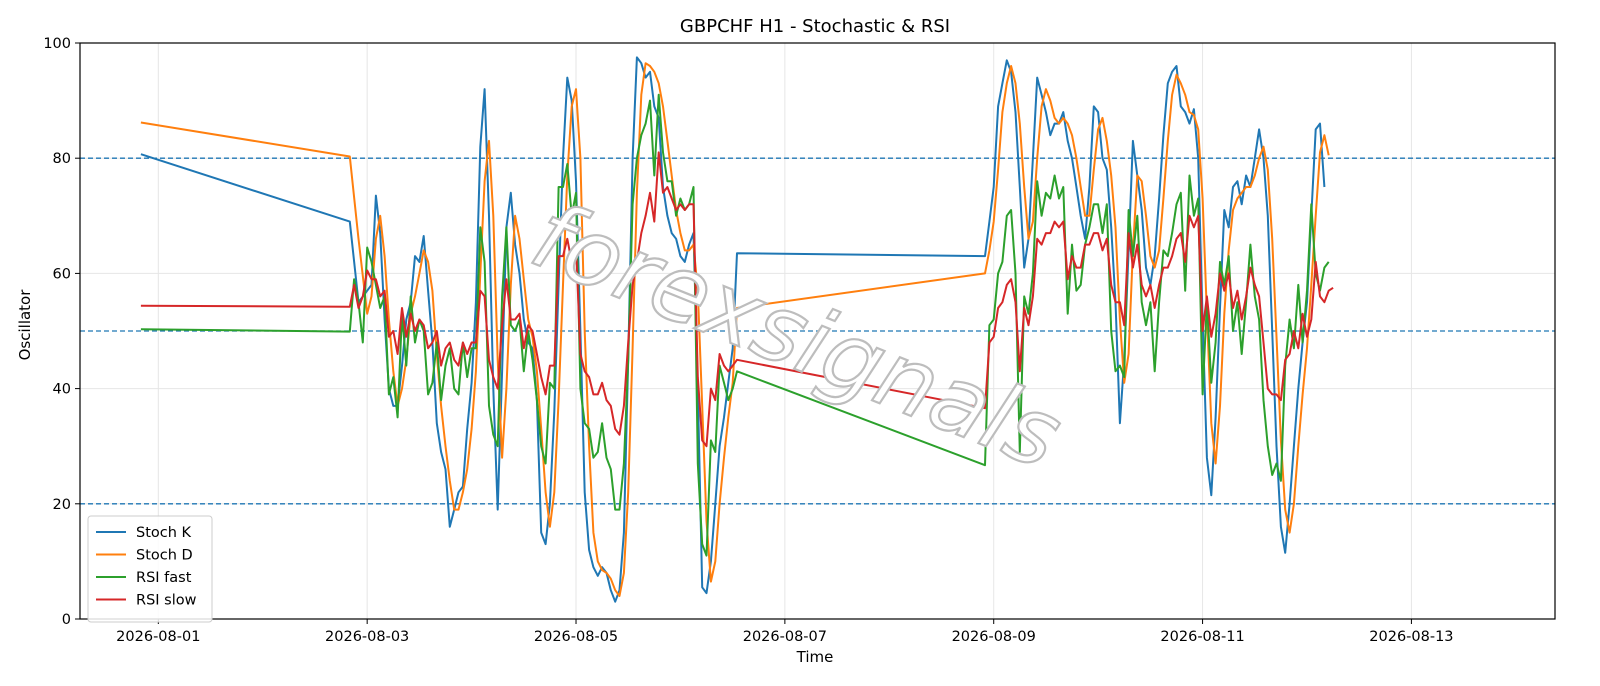  I want to click on legend-label: Stoch D, so click(164, 556).